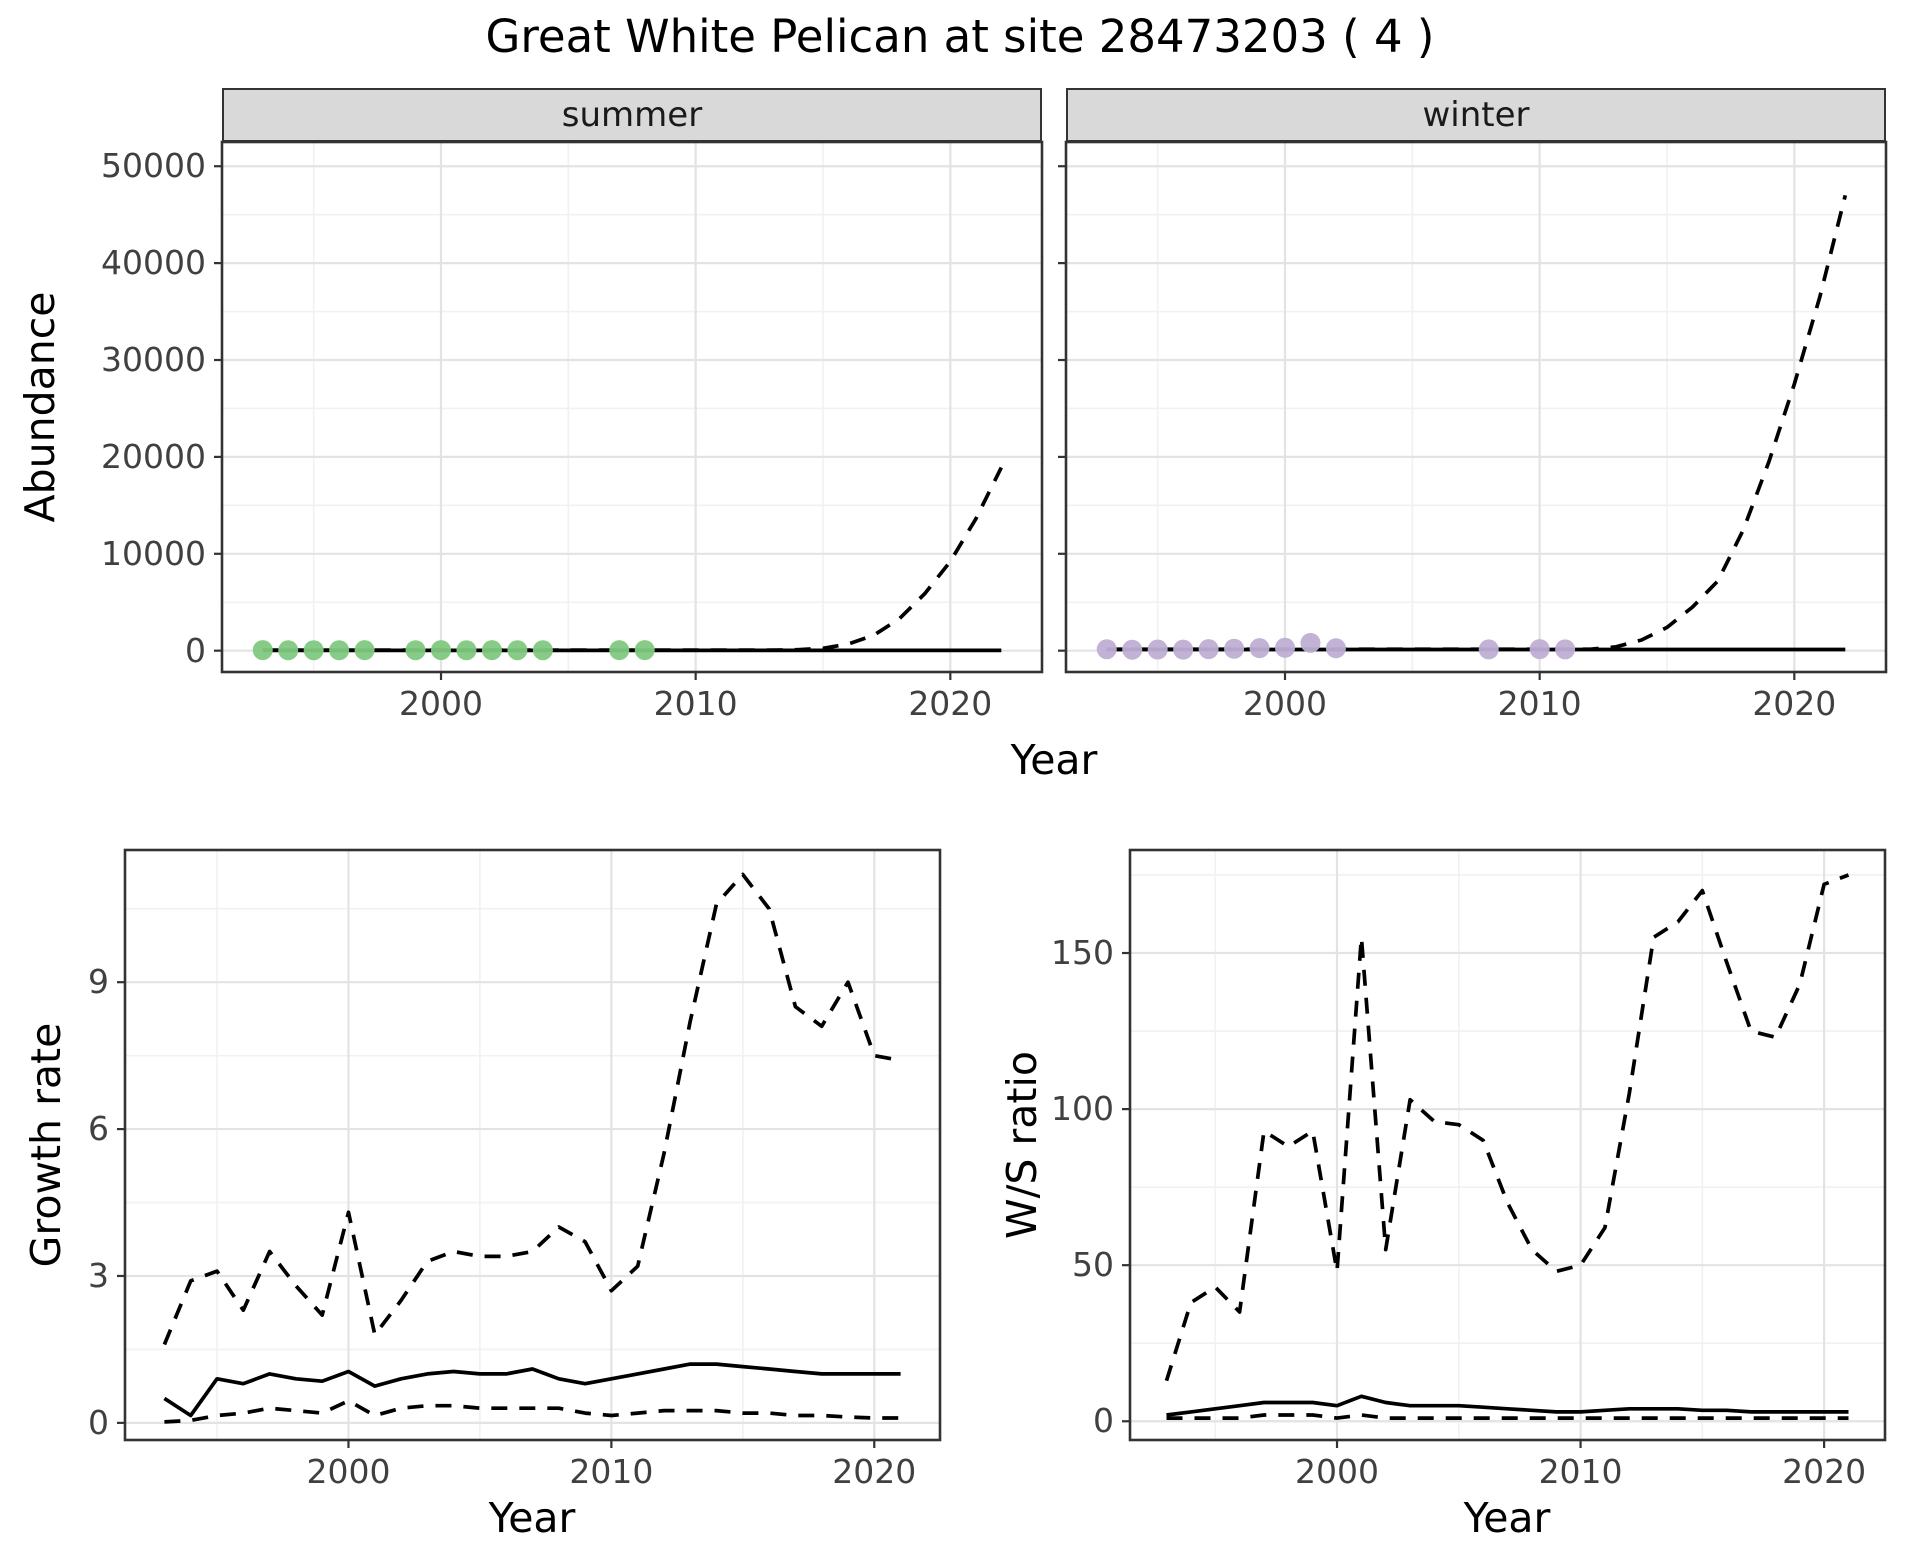 The image size is (1920, 1560). What do you see at coordinates (153, 263) in the screenshot?
I see `y-tick-label: 40000` at bounding box center [153, 263].